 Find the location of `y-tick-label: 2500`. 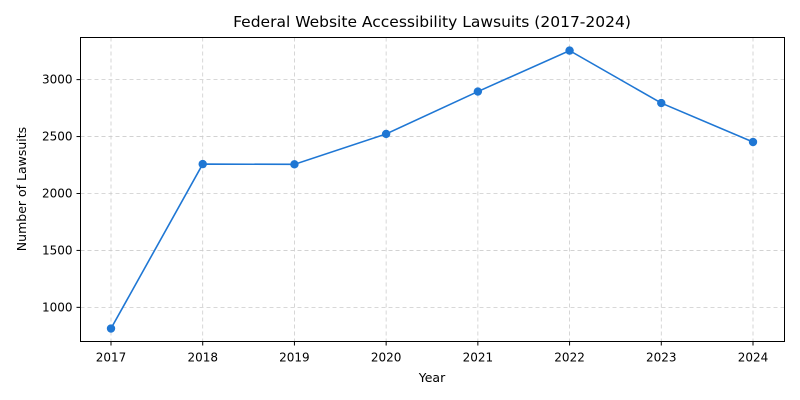

y-tick-label: 2500 is located at coordinates (57, 137).